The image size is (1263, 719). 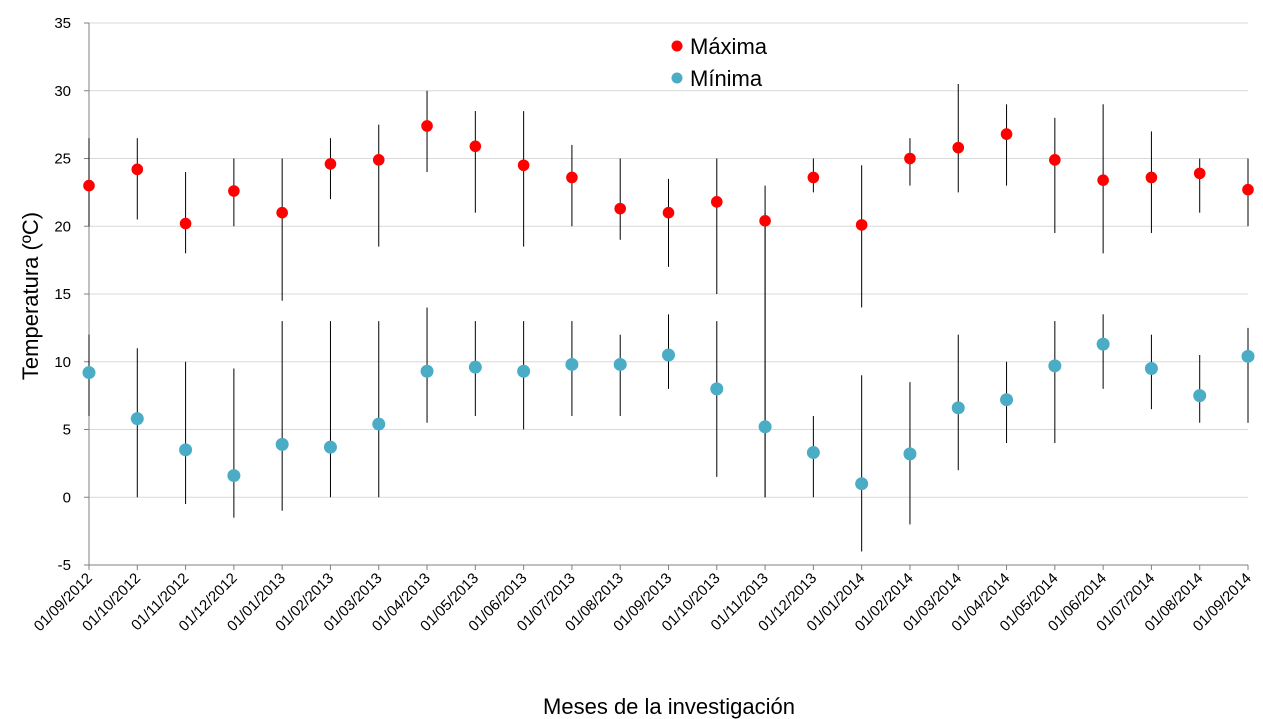 What do you see at coordinates (67, 497) in the screenshot?
I see `y-tick-label: 0` at bounding box center [67, 497].